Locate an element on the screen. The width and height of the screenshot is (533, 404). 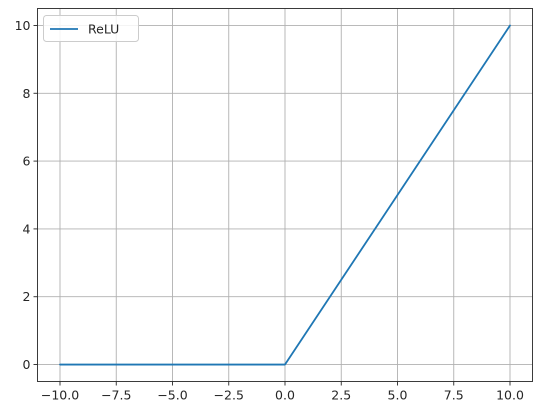
x-tick-label: 5.0 is located at coordinates (398, 395).